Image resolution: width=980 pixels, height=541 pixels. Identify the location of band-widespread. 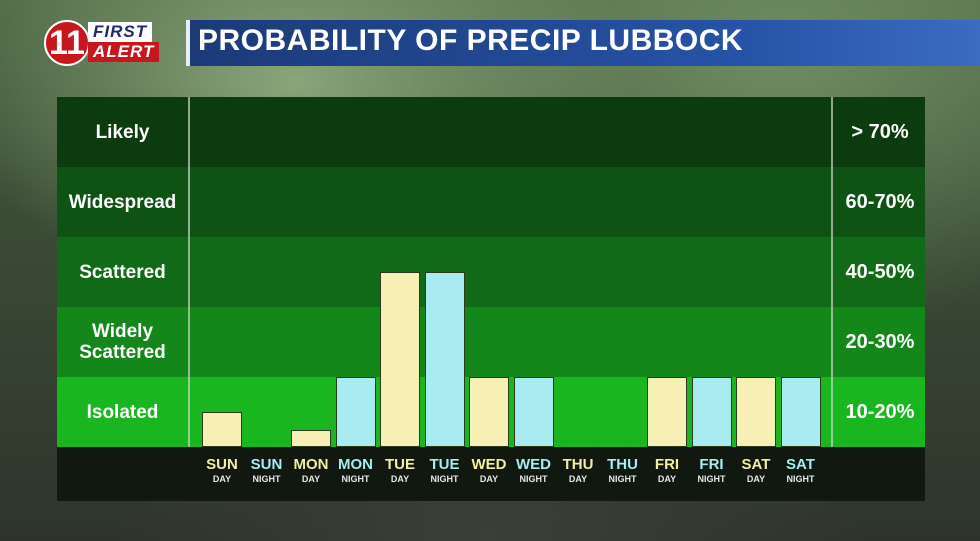
(491, 202).